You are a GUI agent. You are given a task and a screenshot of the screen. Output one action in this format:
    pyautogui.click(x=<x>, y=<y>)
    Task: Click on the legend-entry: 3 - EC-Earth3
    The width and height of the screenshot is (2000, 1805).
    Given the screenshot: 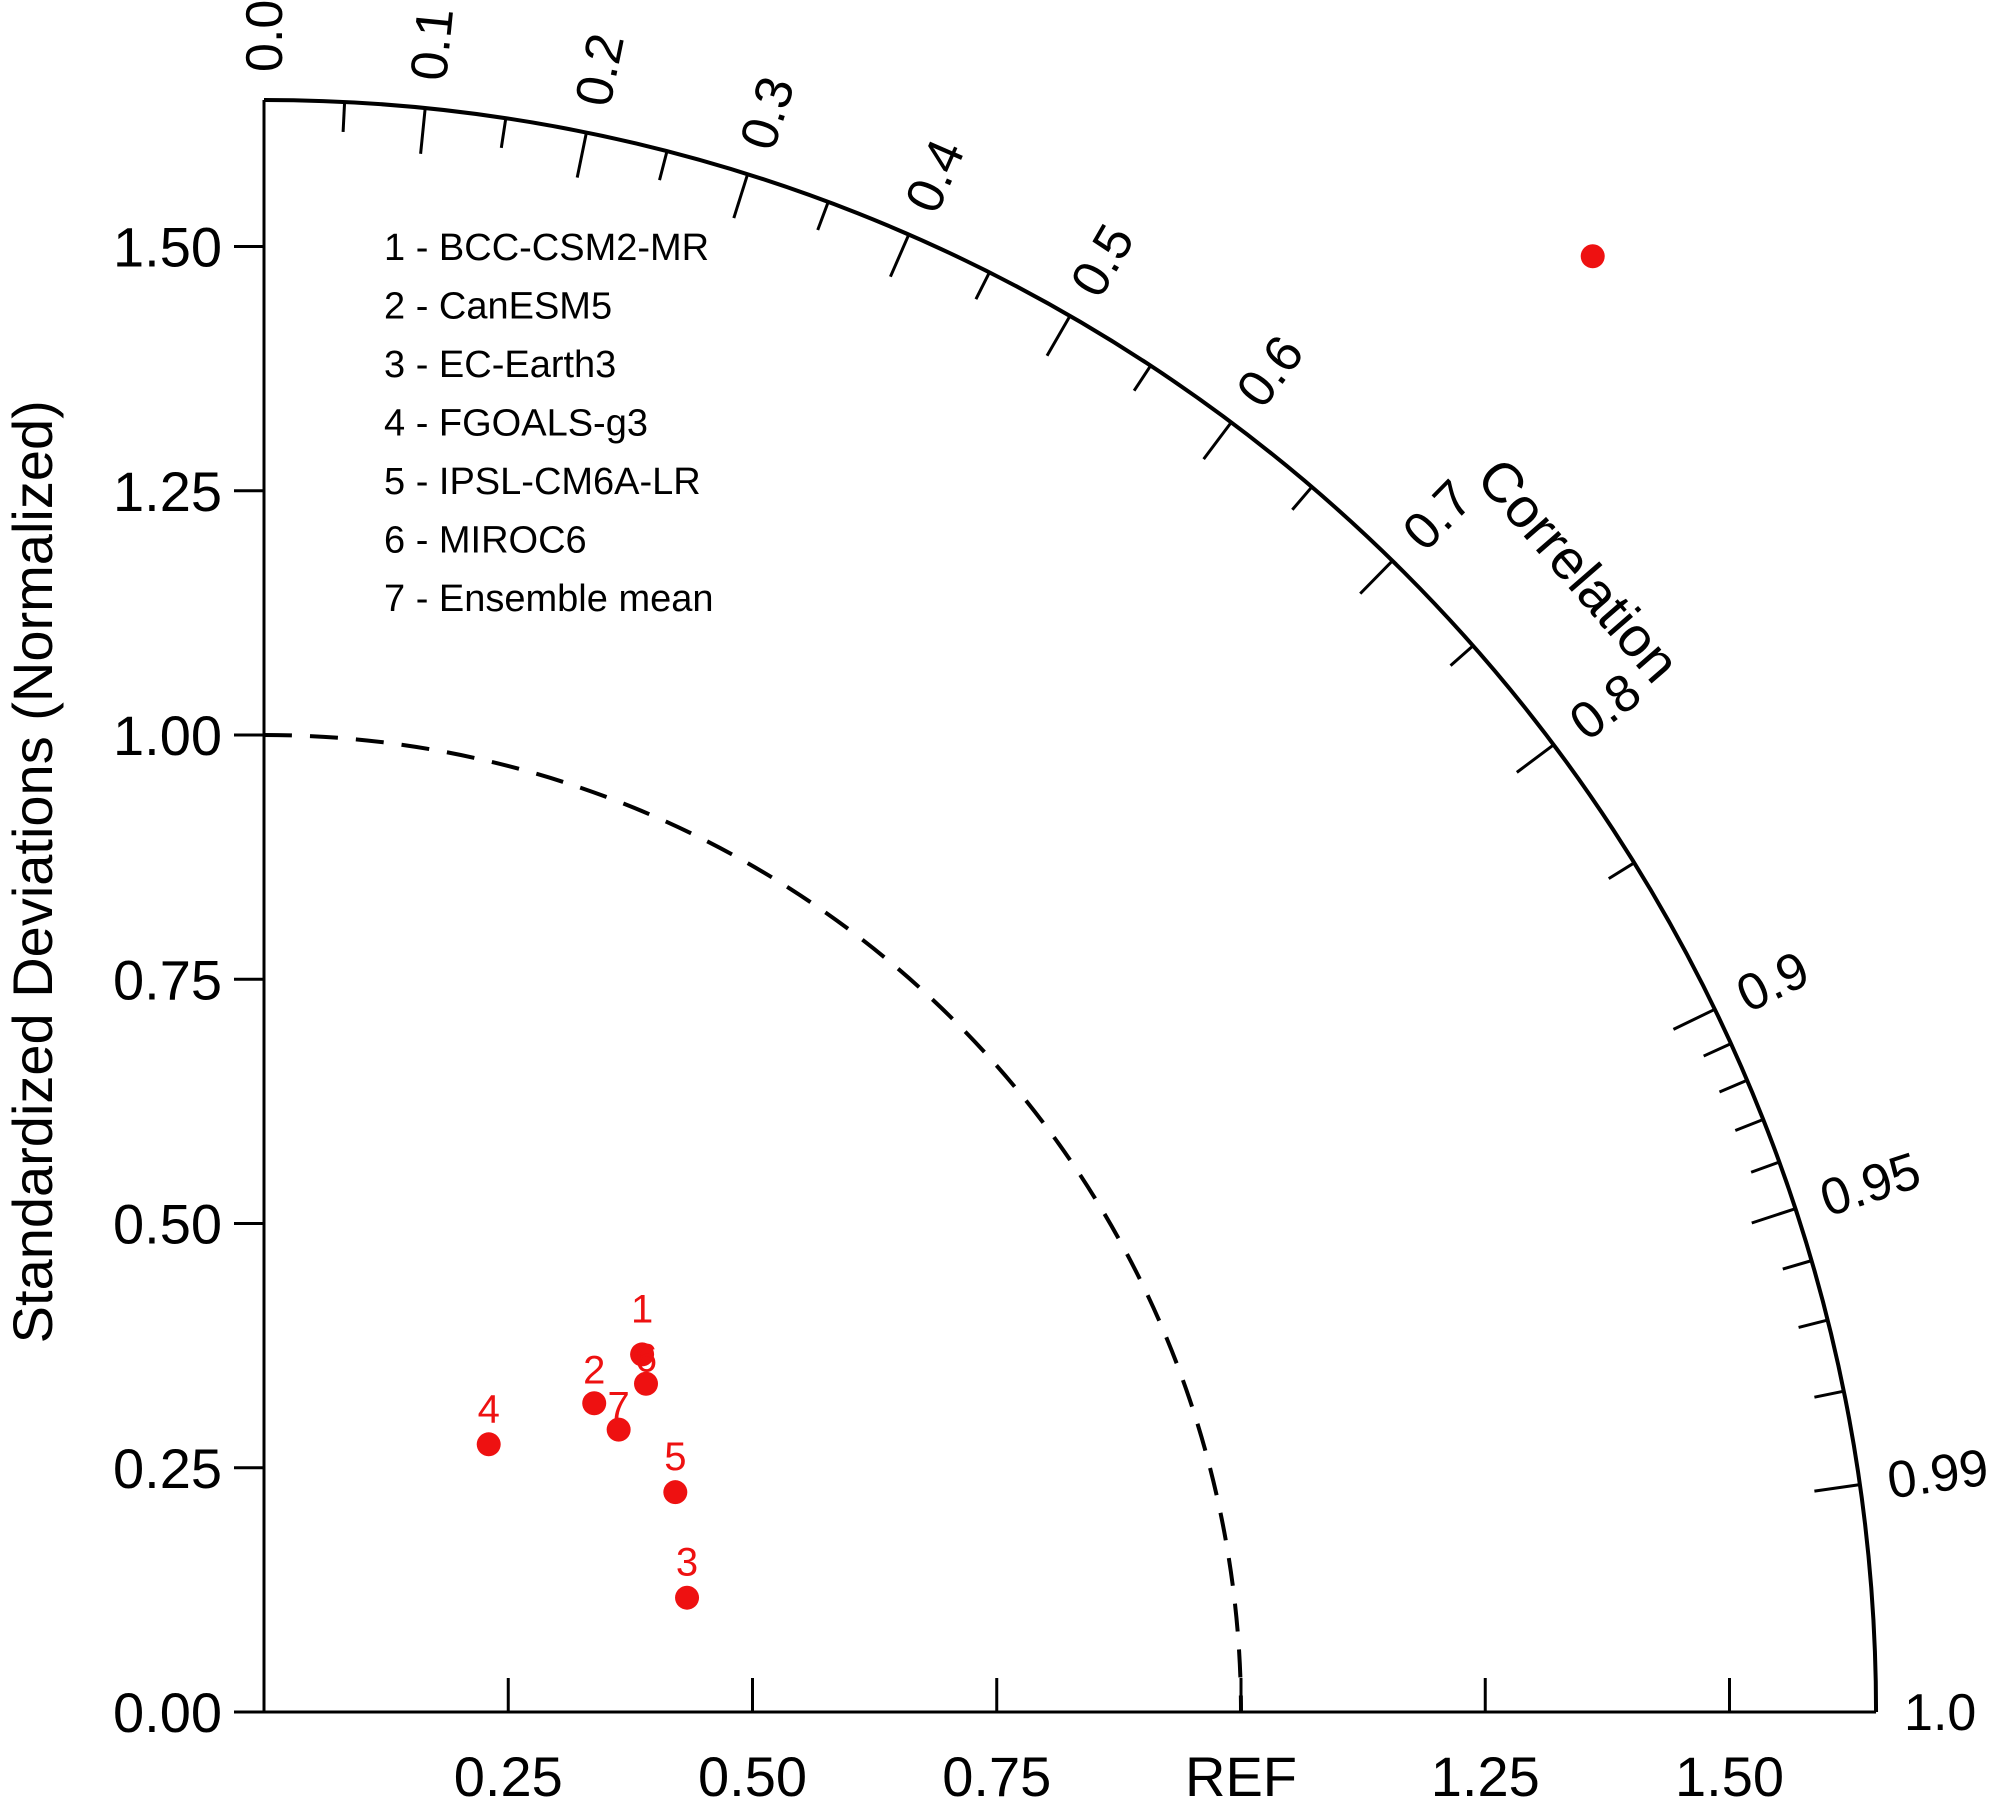 What is the action you would take?
    pyautogui.click(x=500, y=365)
    